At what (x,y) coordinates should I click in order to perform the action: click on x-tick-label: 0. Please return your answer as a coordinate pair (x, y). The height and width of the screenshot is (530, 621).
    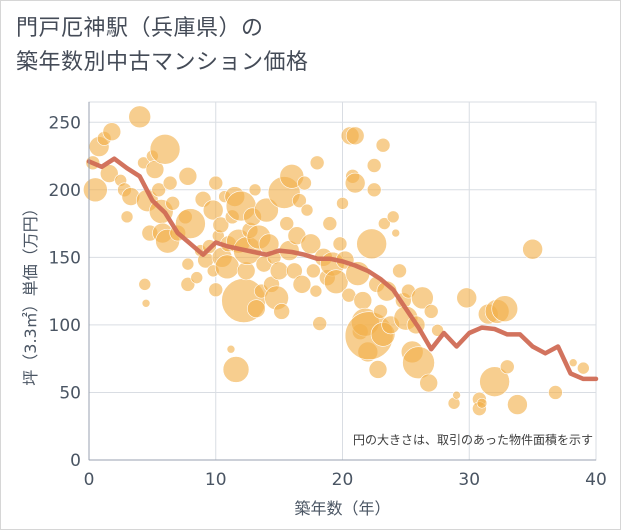
    Looking at the image, I should click on (89, 480).